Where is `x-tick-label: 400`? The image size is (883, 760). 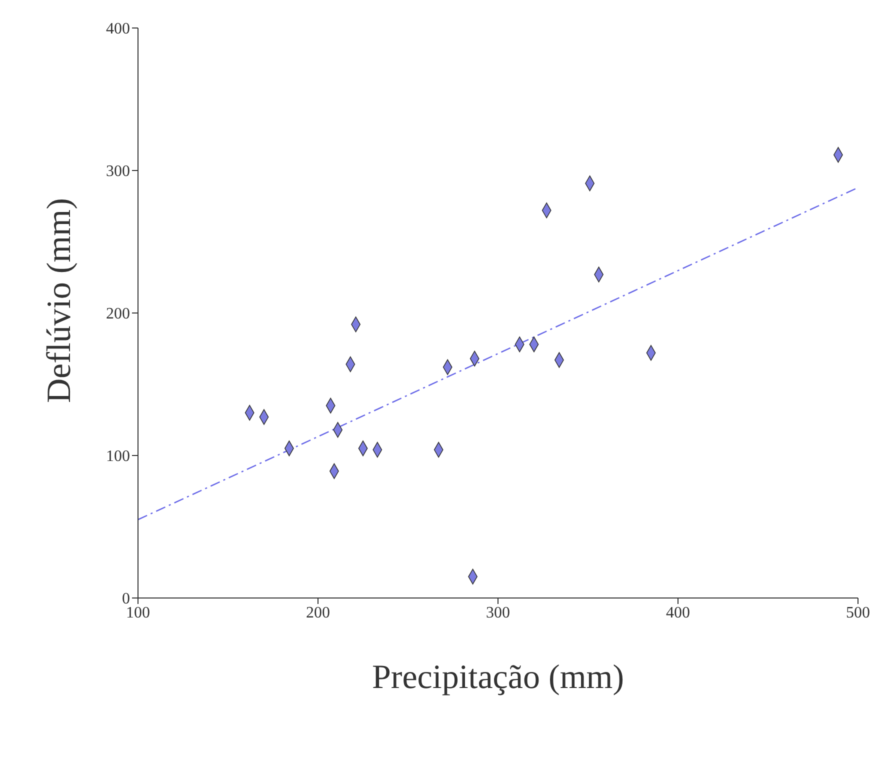
x-tick-label: 400 is located at coordinates (678, 613).